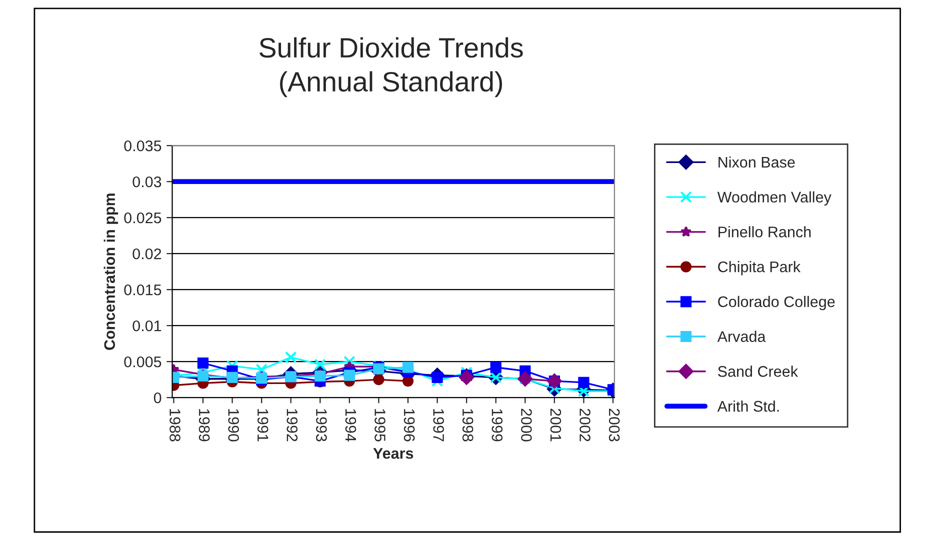 The width and height of the screenshot is (931, 560). What do you see at coordinates (111, 272) in the screenshot?
I see `y-axis-title: Concentration in ppm` at bounding box center [111, 272].